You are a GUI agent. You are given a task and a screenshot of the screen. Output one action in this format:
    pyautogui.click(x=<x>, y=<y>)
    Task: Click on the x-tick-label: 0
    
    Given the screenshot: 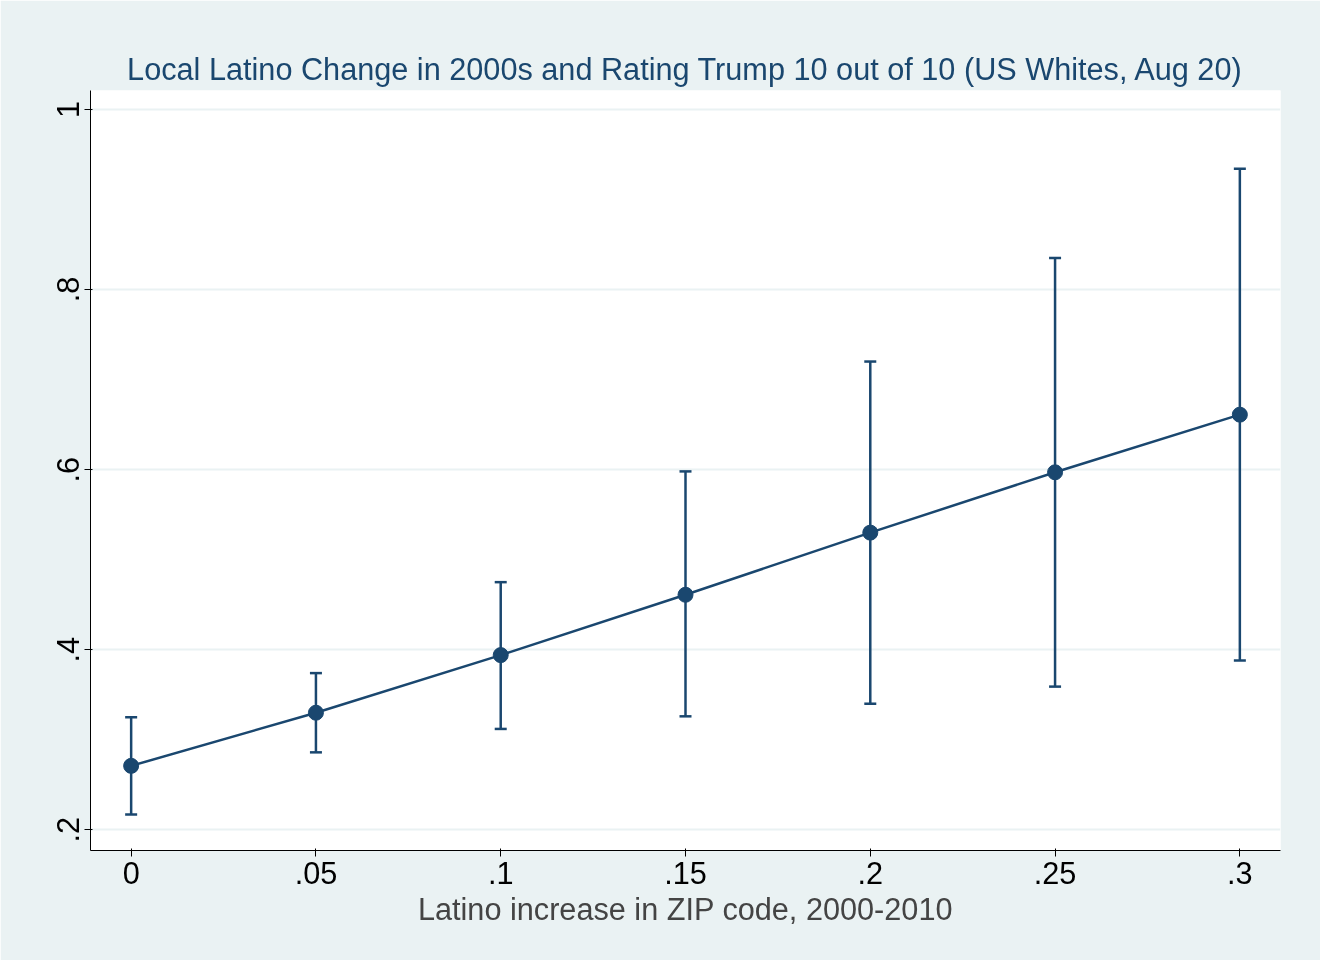 What is the action you would take?
    pyautogui.click(x=131, y=872)
    